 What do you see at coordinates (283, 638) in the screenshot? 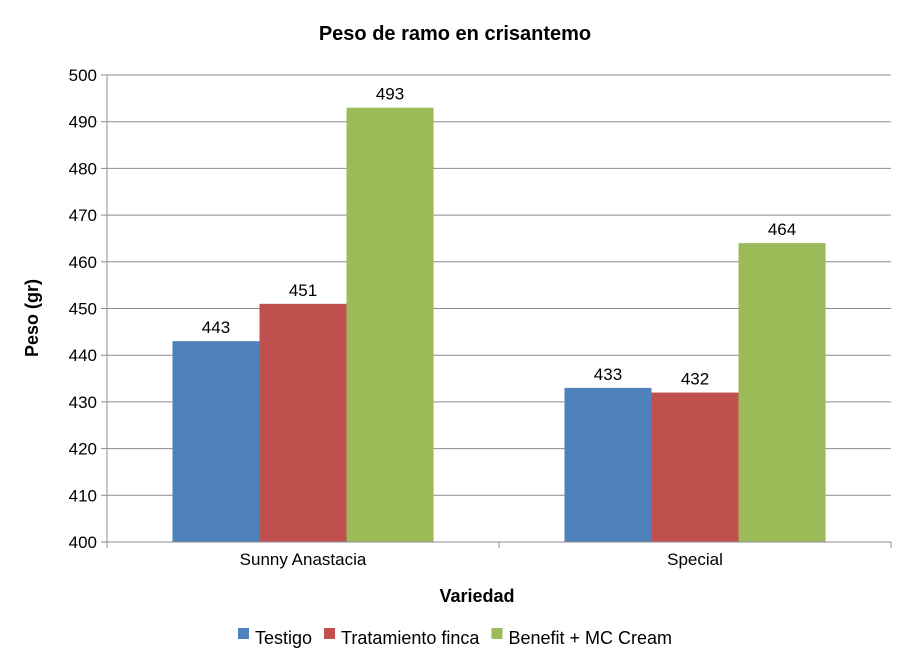
I see `legend-label: Testigo` at bounding box center [283, 638].